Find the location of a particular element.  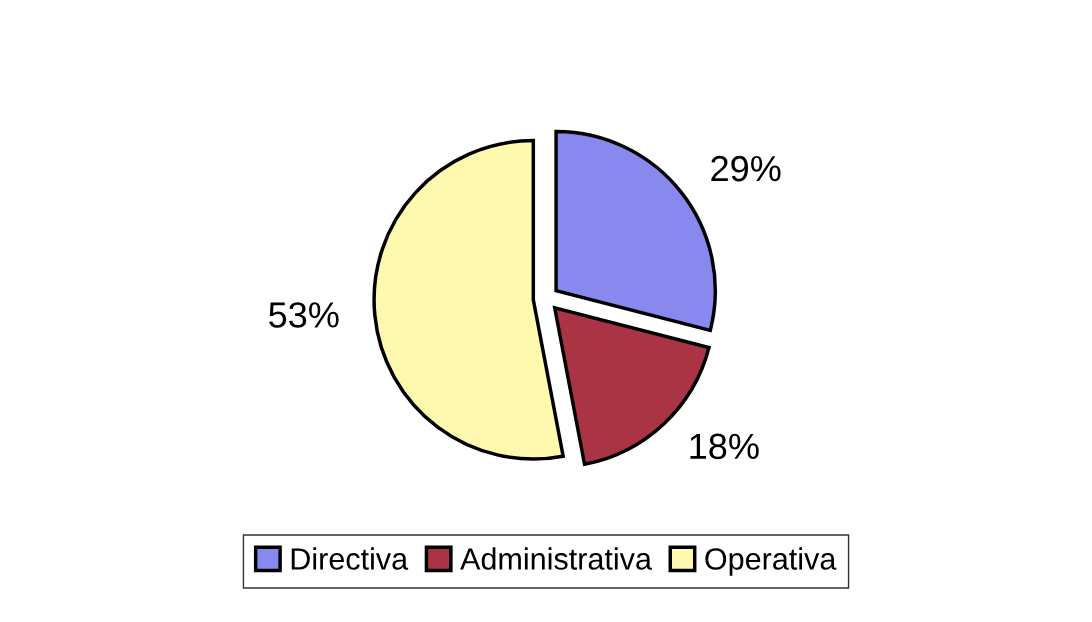

legend-label: Directiva is located at coordinates (350, 558).